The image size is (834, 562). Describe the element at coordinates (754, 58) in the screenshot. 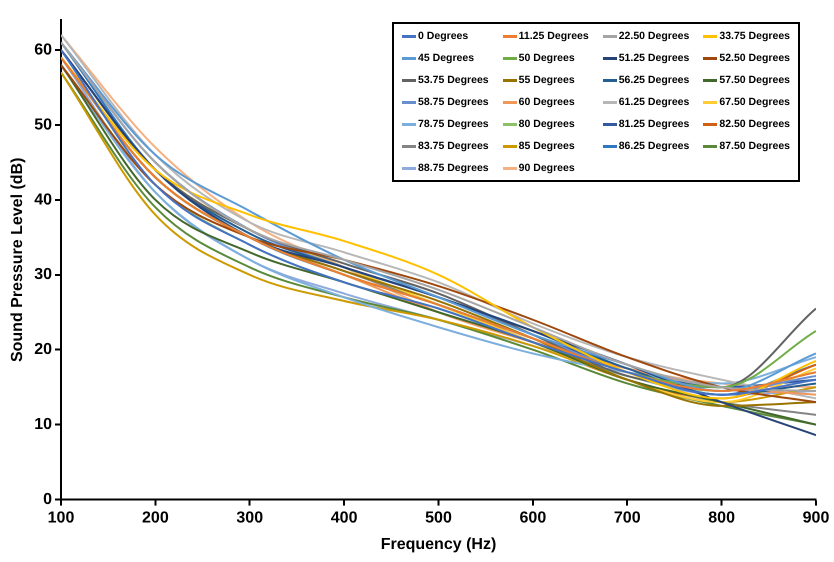

I see `legend-label: 52.50 Degrees` at that location.